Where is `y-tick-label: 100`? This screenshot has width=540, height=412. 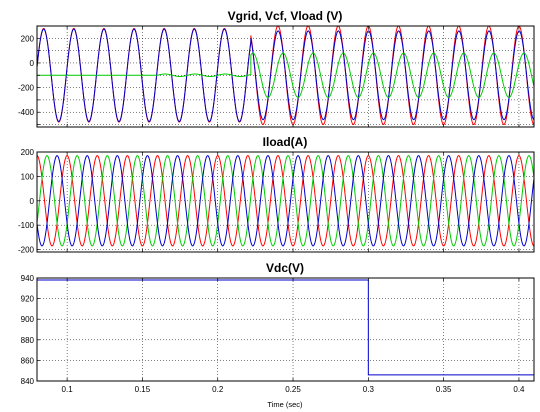
y-tick-label: 100 is located at coordinates (28, 176).